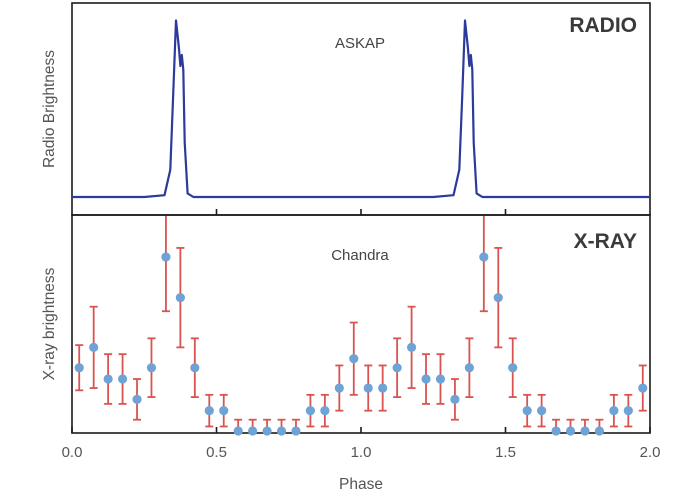 Image resolution: width=700 pixels, height=500 pixels. What do you see at coordinates (603, 25) in the screenshot?
I see `radio-panel-title: RADIO` at bounding box center [603, 25].